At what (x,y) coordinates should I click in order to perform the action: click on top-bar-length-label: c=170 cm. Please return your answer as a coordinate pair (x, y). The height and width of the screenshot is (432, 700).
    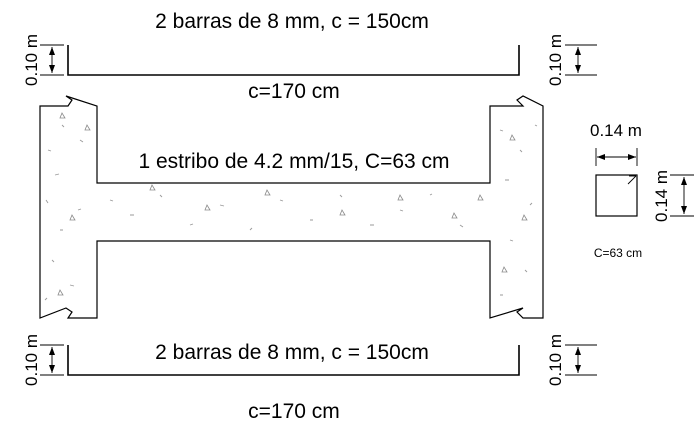
    Looking at the image, I should click on (294, 91).